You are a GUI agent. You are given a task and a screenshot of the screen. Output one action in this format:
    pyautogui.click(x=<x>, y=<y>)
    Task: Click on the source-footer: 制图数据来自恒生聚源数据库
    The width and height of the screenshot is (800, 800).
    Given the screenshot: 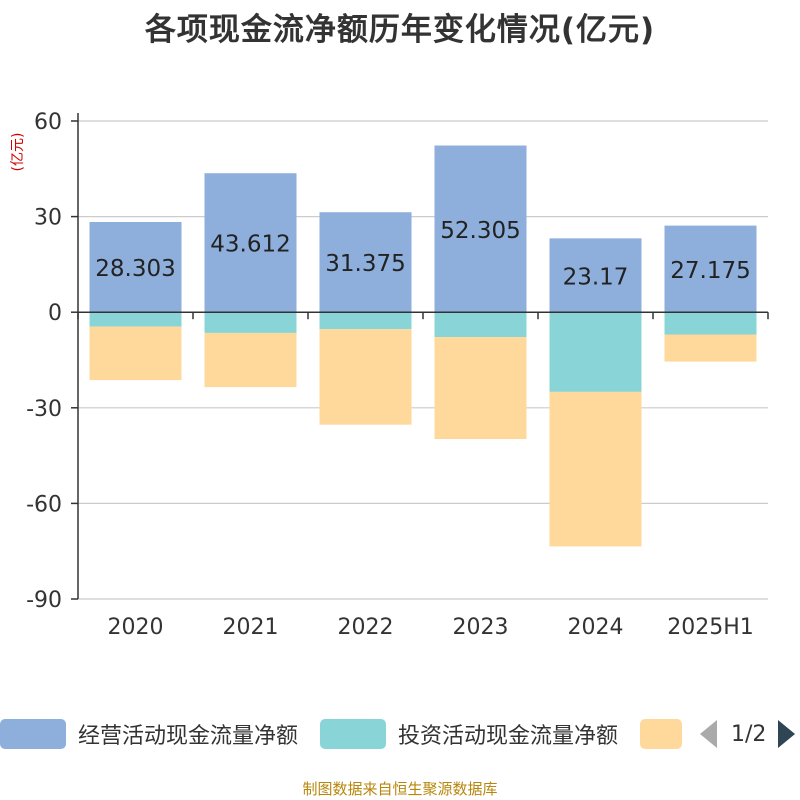 What is the action you would take?
    pyautogui.click(x=400, y=789)
    